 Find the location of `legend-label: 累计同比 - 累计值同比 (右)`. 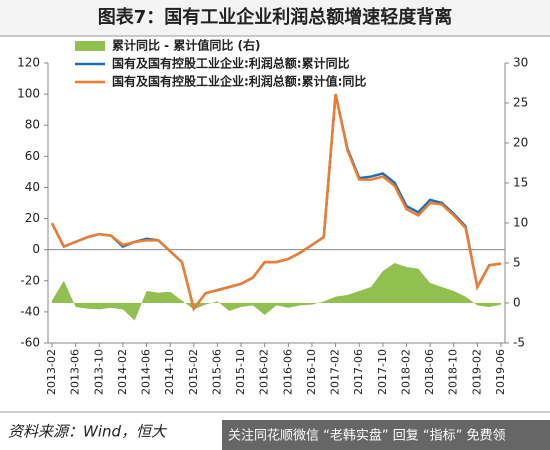

legend-label: 累计同比 - 累计值同比 (右) is located at coordinates (186, 45).